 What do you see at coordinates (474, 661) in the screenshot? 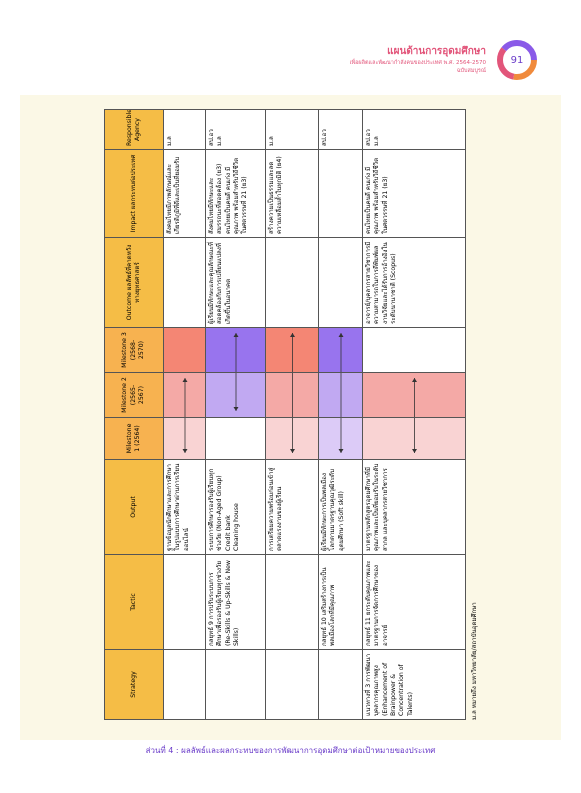
I see `table-note: ม.ล หมายถึง มหาวิทยาลัย/สถาบันอุดมศึกษา` at bounding box center [474, 661].